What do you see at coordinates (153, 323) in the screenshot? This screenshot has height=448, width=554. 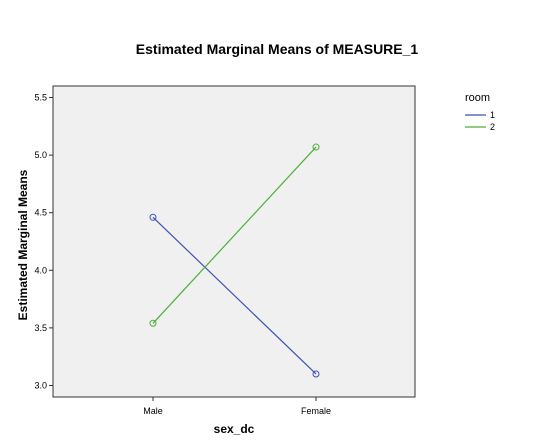 I see `data-point-series-2-male` at bounding box center [153, 323].